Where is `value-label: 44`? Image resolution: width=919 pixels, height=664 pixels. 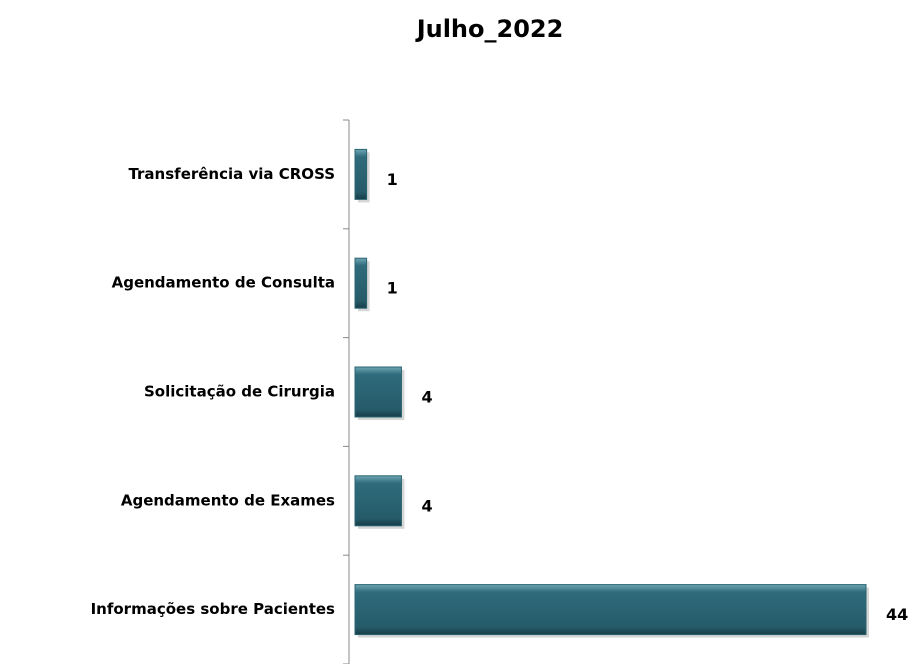 value-label: 44 is located at coordinates (897, 614).